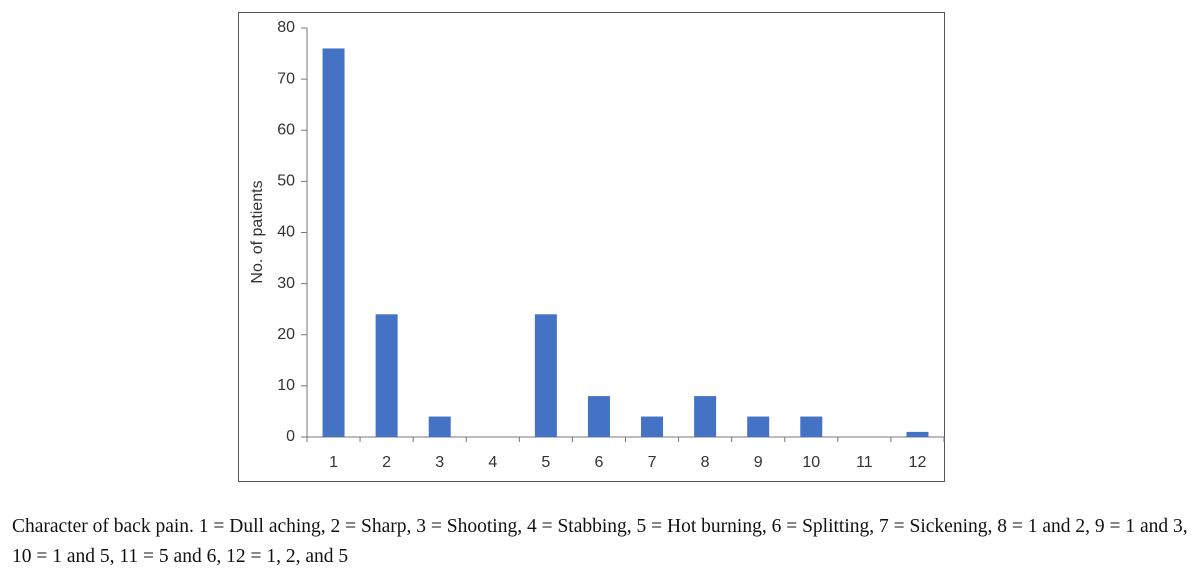 The image size is (1200, 573). Describe the element at coordinates (286, 27) in the screenshot. I see `y-tick-label: 80` at that location.